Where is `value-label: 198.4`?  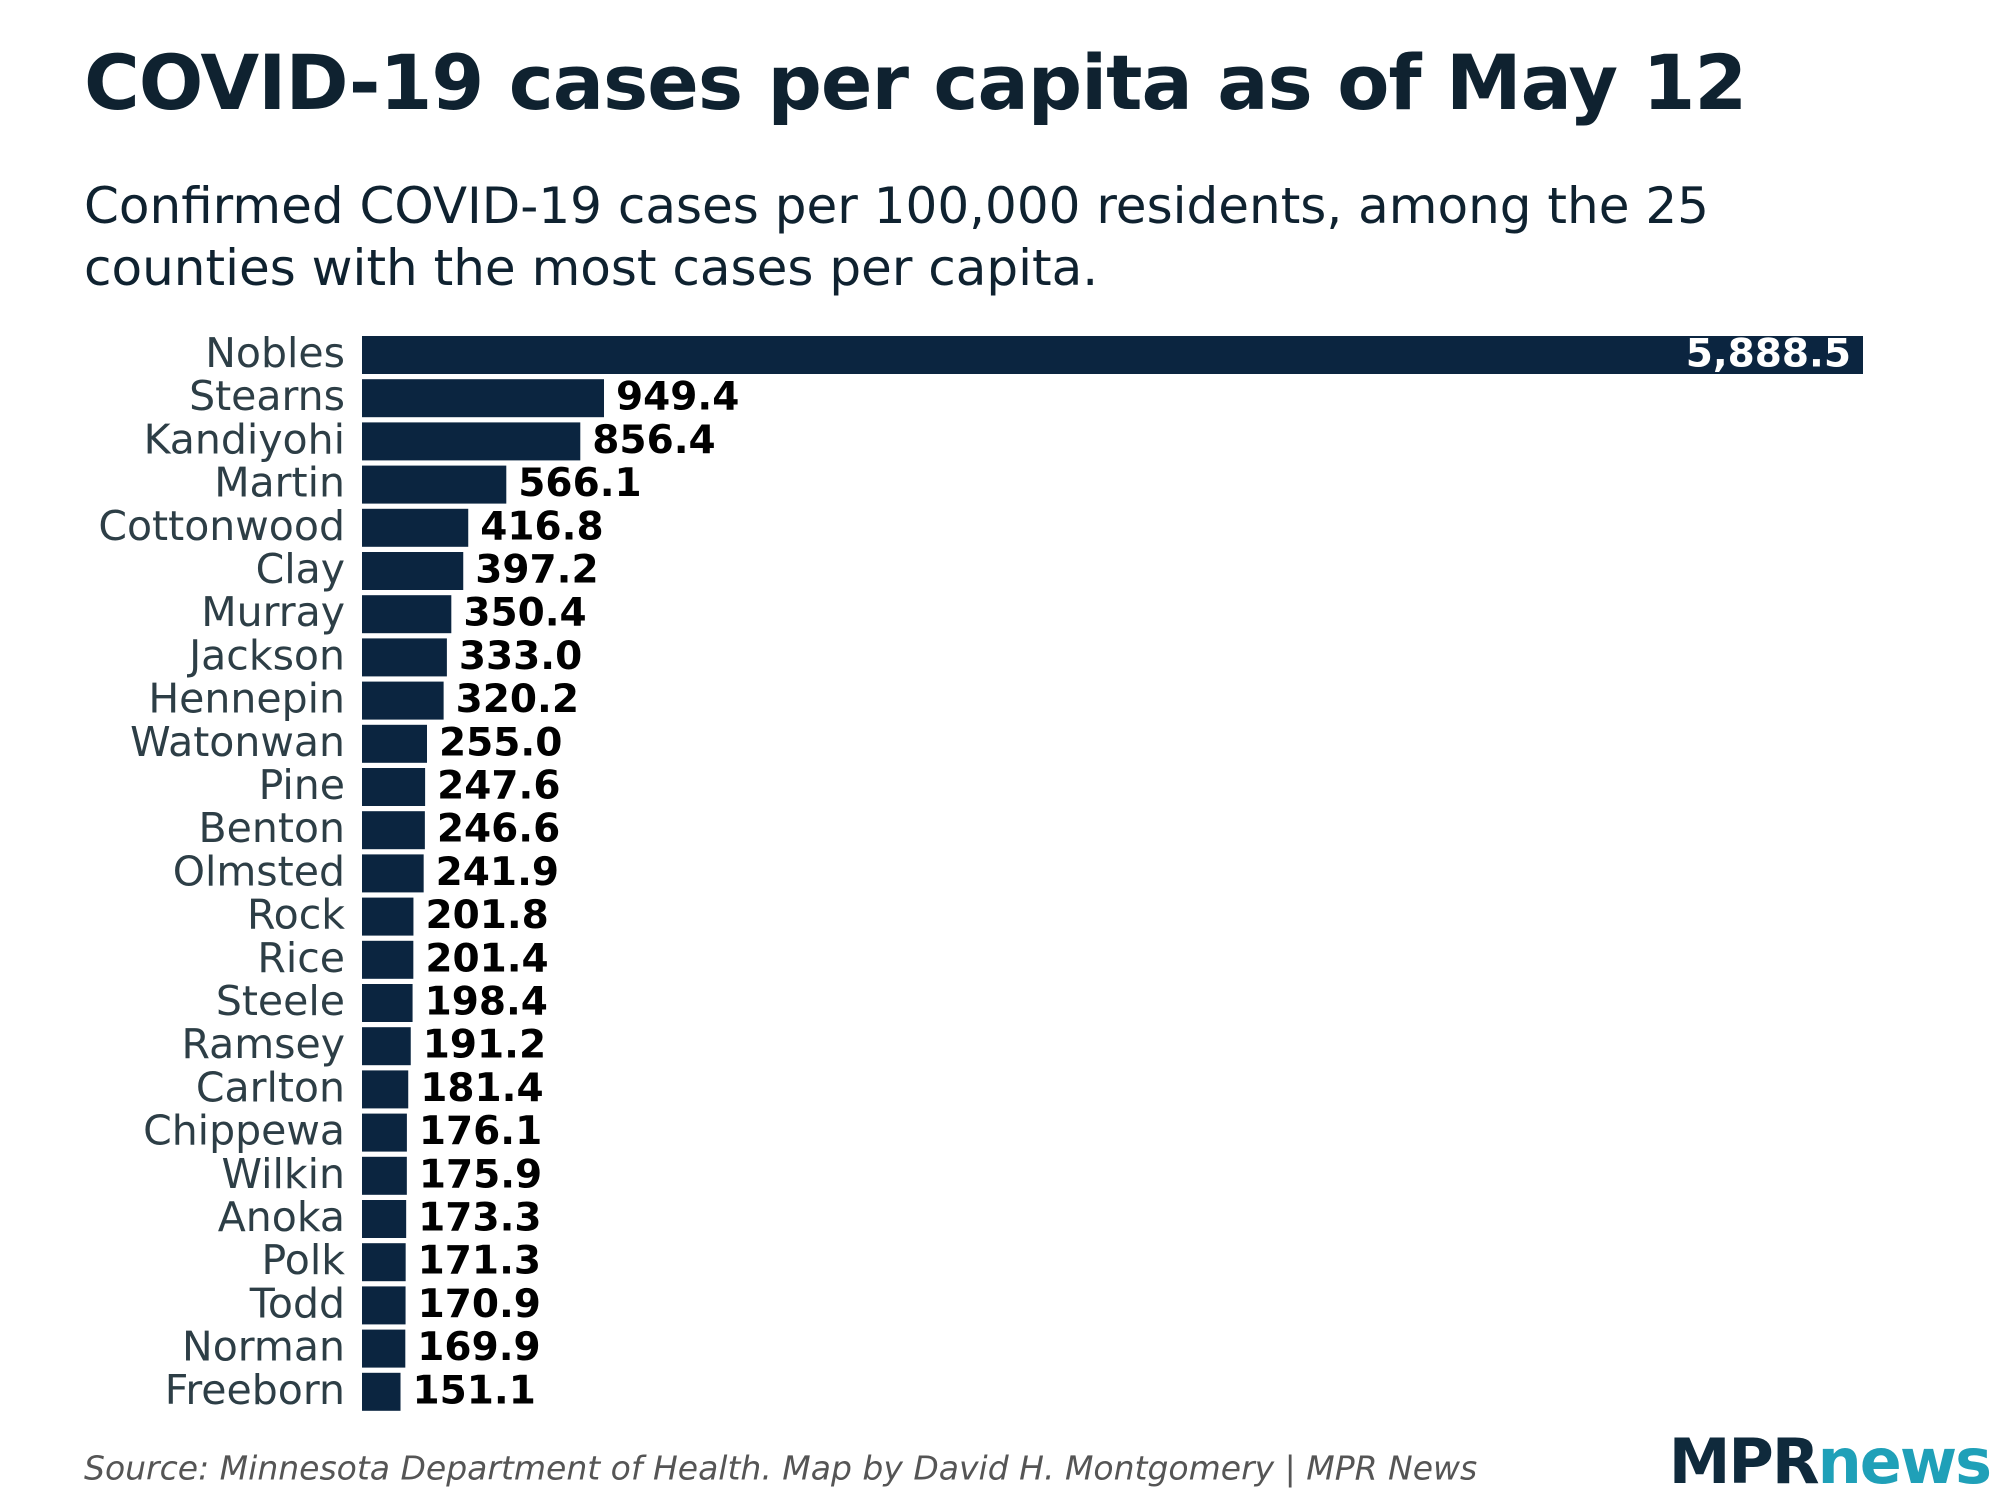
value-label: 198.4 is located at coordinates (486, 1002).